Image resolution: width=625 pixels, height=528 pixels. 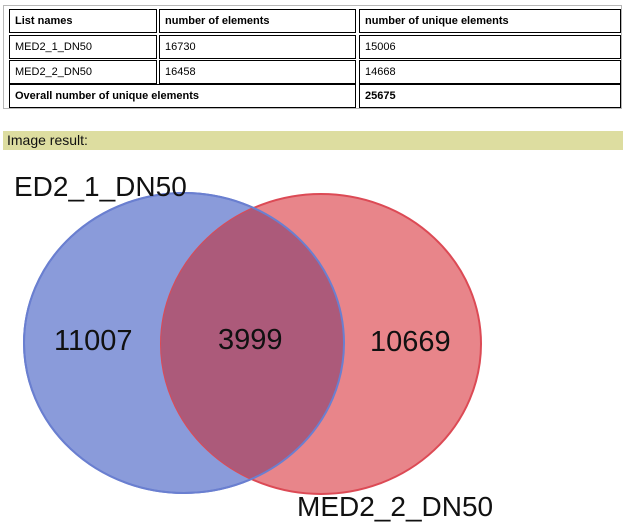 What do you see at coordinates (83, 72) in the screenshot?
I see `table-cell-list-name: MED2_2_DN50` at bounding box center [83, 72].